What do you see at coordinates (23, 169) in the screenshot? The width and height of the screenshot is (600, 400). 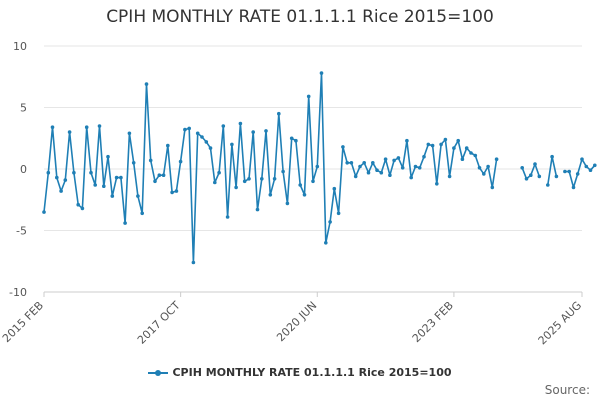 I see `y-tick-label: 0` at bounding box center [23, 169].